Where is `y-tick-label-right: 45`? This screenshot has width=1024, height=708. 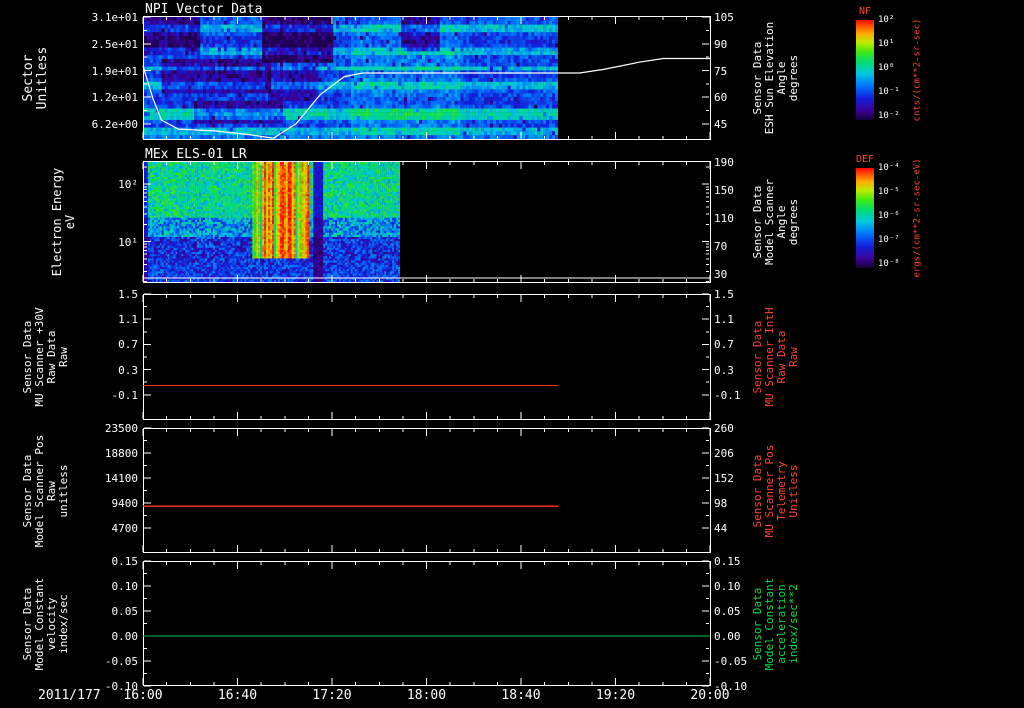
y-tick-label-right: 45 is located at coordinates (721, 124).